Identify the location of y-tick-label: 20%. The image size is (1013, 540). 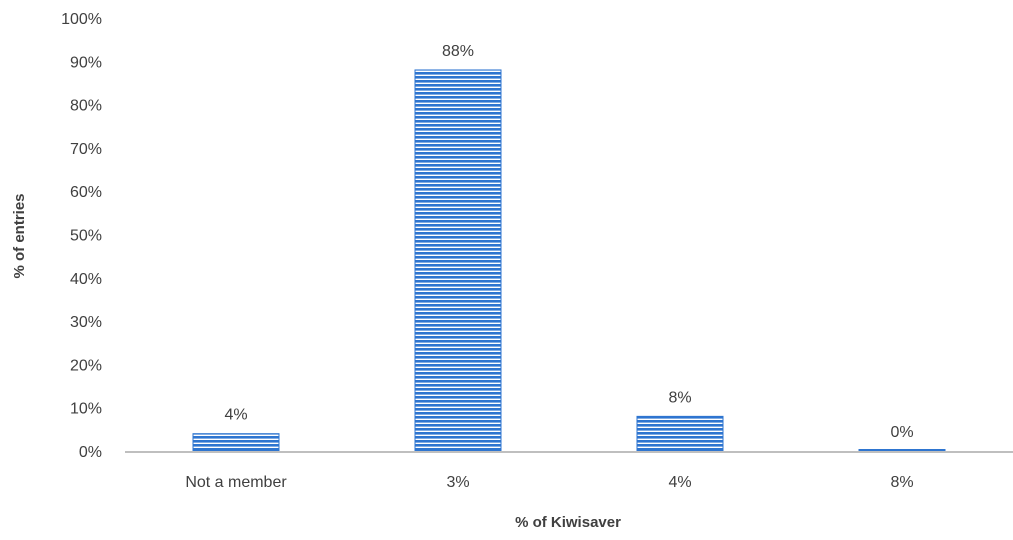
(86, 365).